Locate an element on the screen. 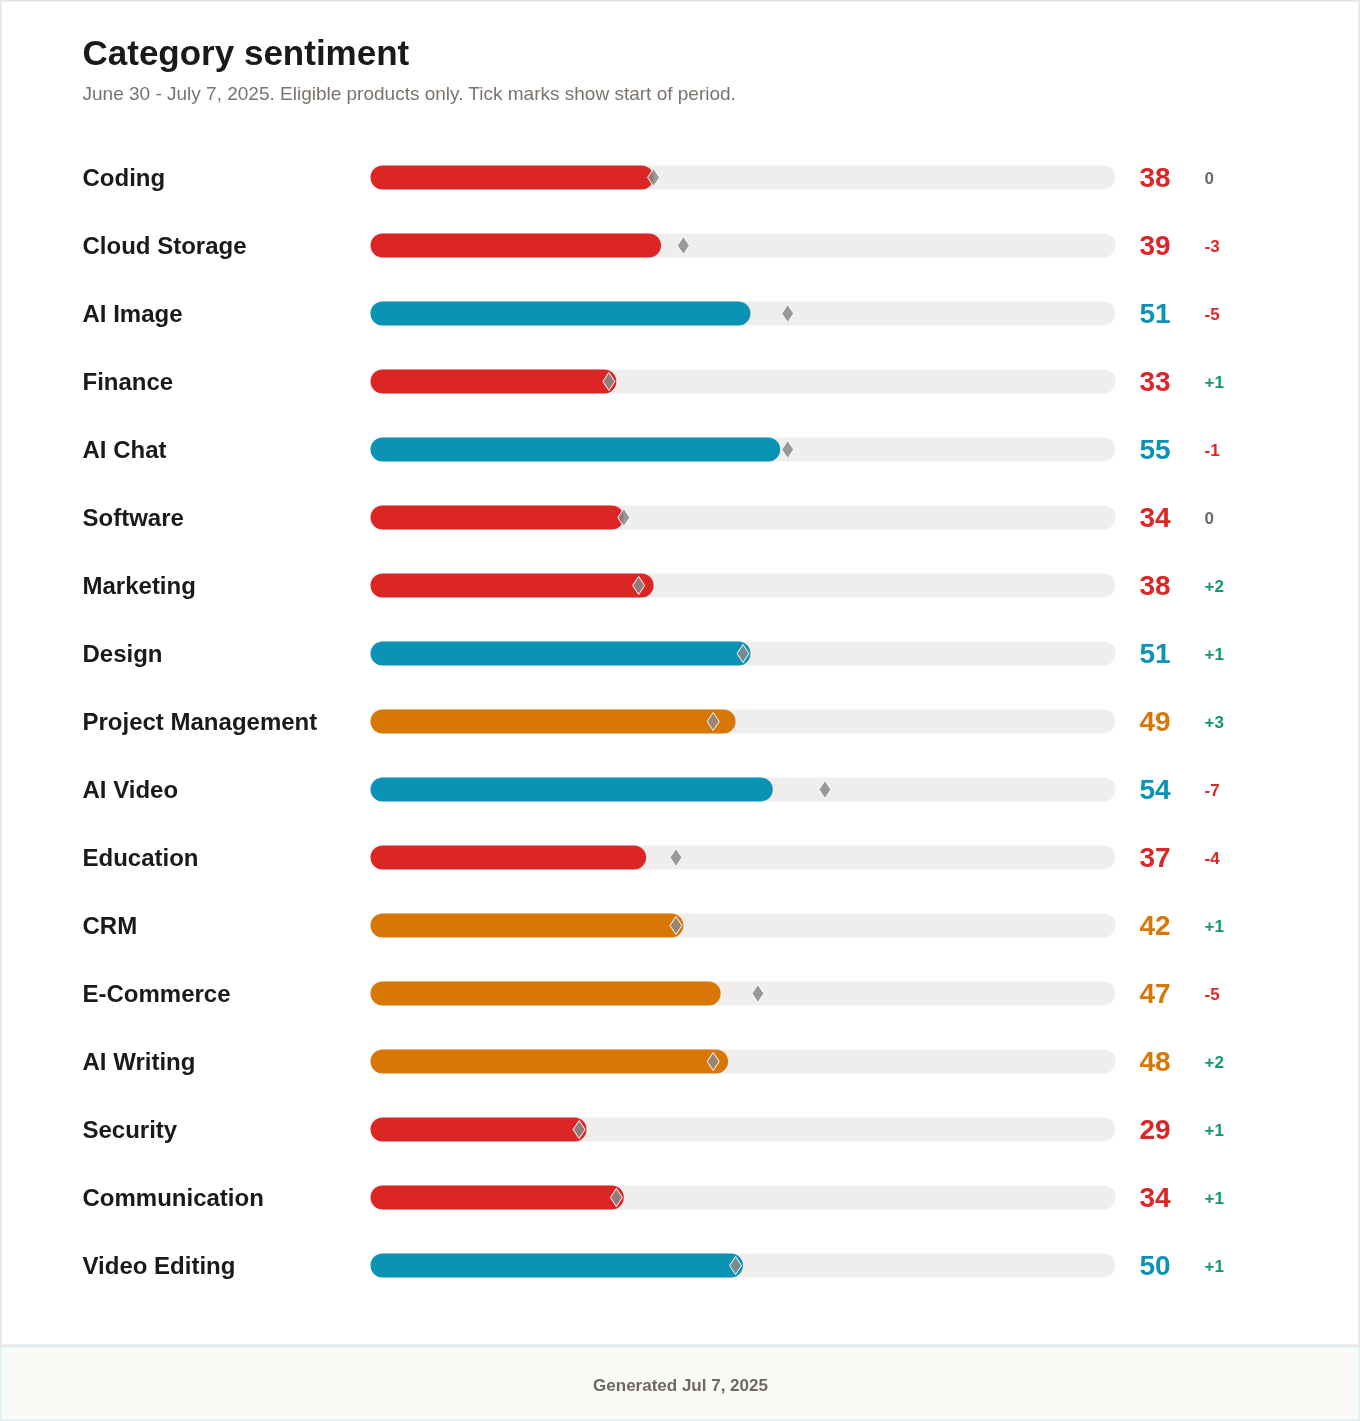 The height and width of the screenshot is (1421, 1360). y-tick-label: Education is located at coordinates (140, 857).